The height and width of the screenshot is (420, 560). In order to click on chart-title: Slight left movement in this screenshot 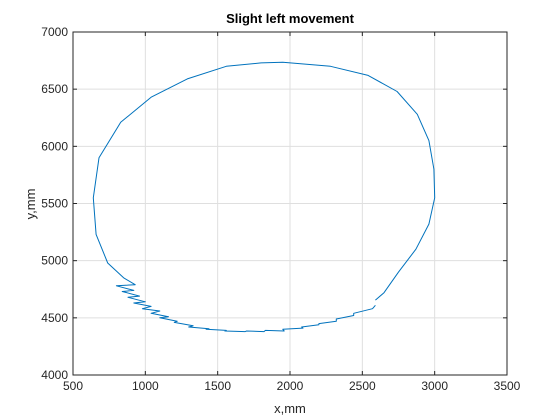, I will do `click(290, 18)`.